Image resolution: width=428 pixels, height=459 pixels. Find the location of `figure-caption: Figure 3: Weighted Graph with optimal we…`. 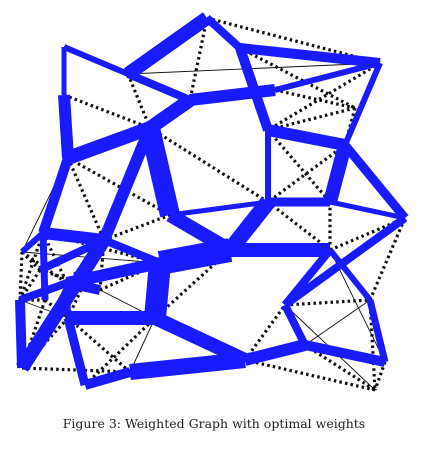

figure-caption: Figure 3: Weighted Graph with optimal we… is located at coordinates (214, 423).